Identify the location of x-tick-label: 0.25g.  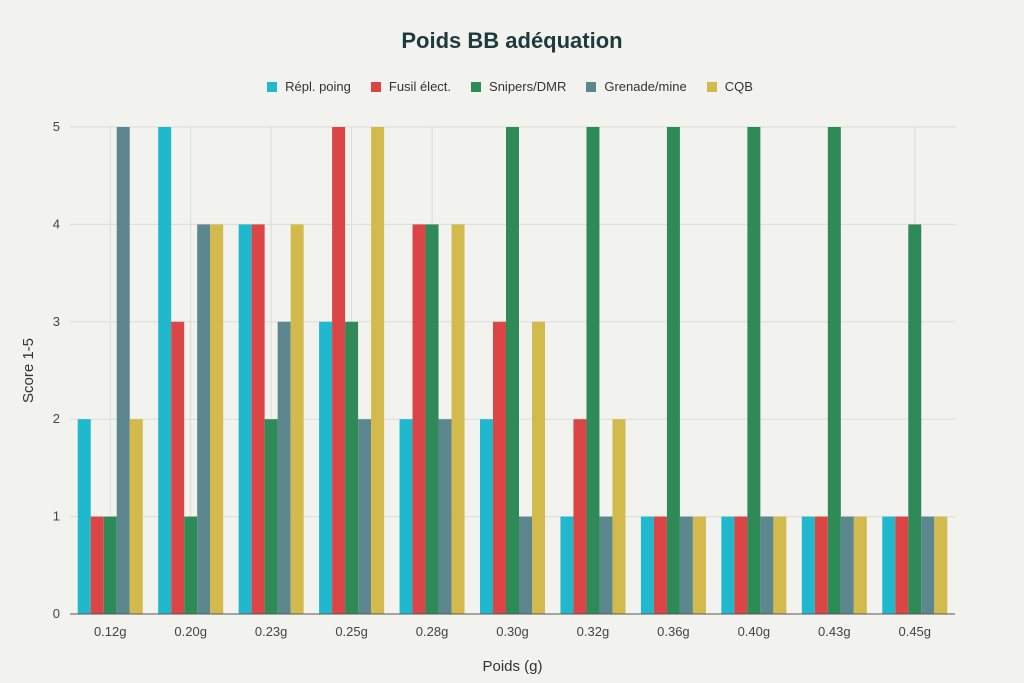
(351, 631).